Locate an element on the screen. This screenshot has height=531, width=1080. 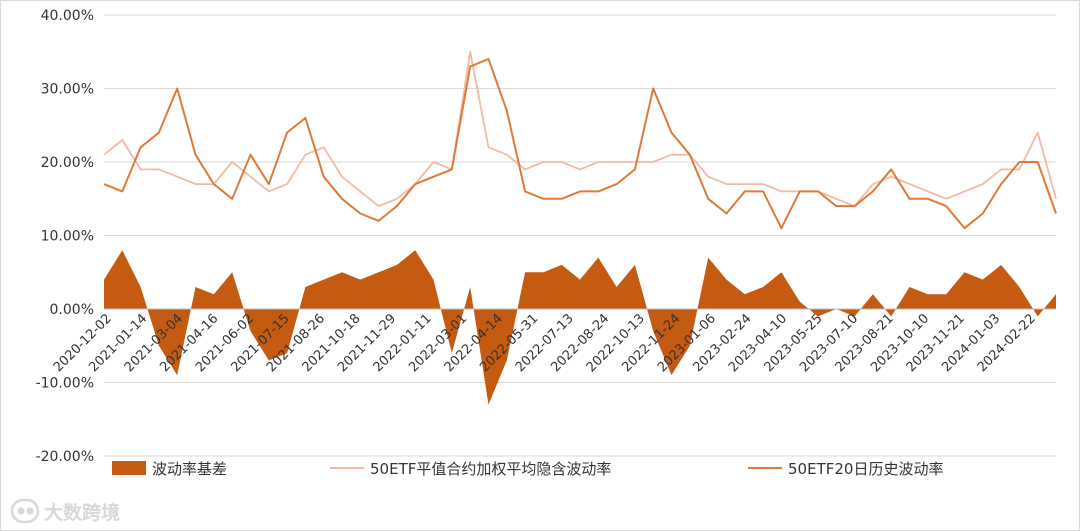
y-tick-label: -20.00% is located at coordinates (65, 457).